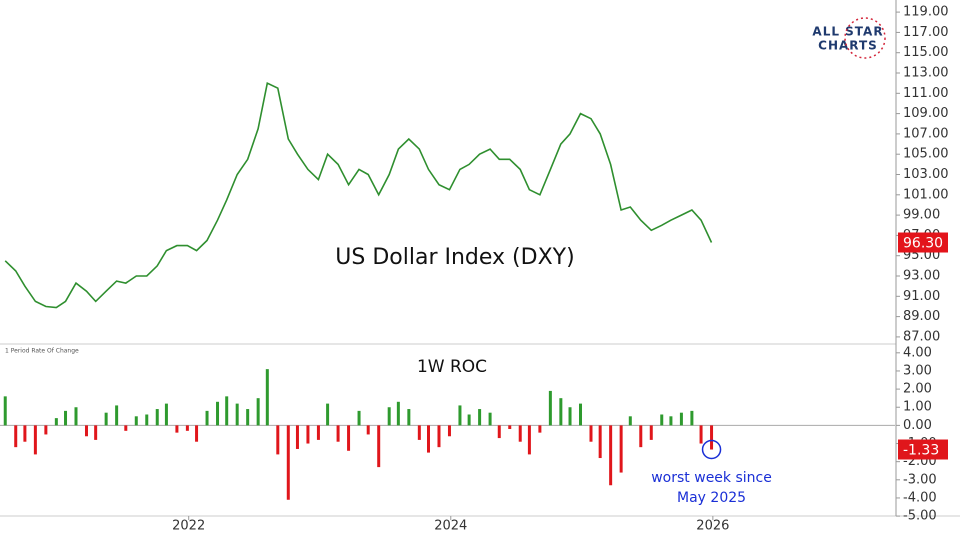 This screenshot has height=540, width=960. What do you see at coordinates (921, 336) in the screenshot?
I see `y-tick-label: 87.00` at bounding box center [921, 336].